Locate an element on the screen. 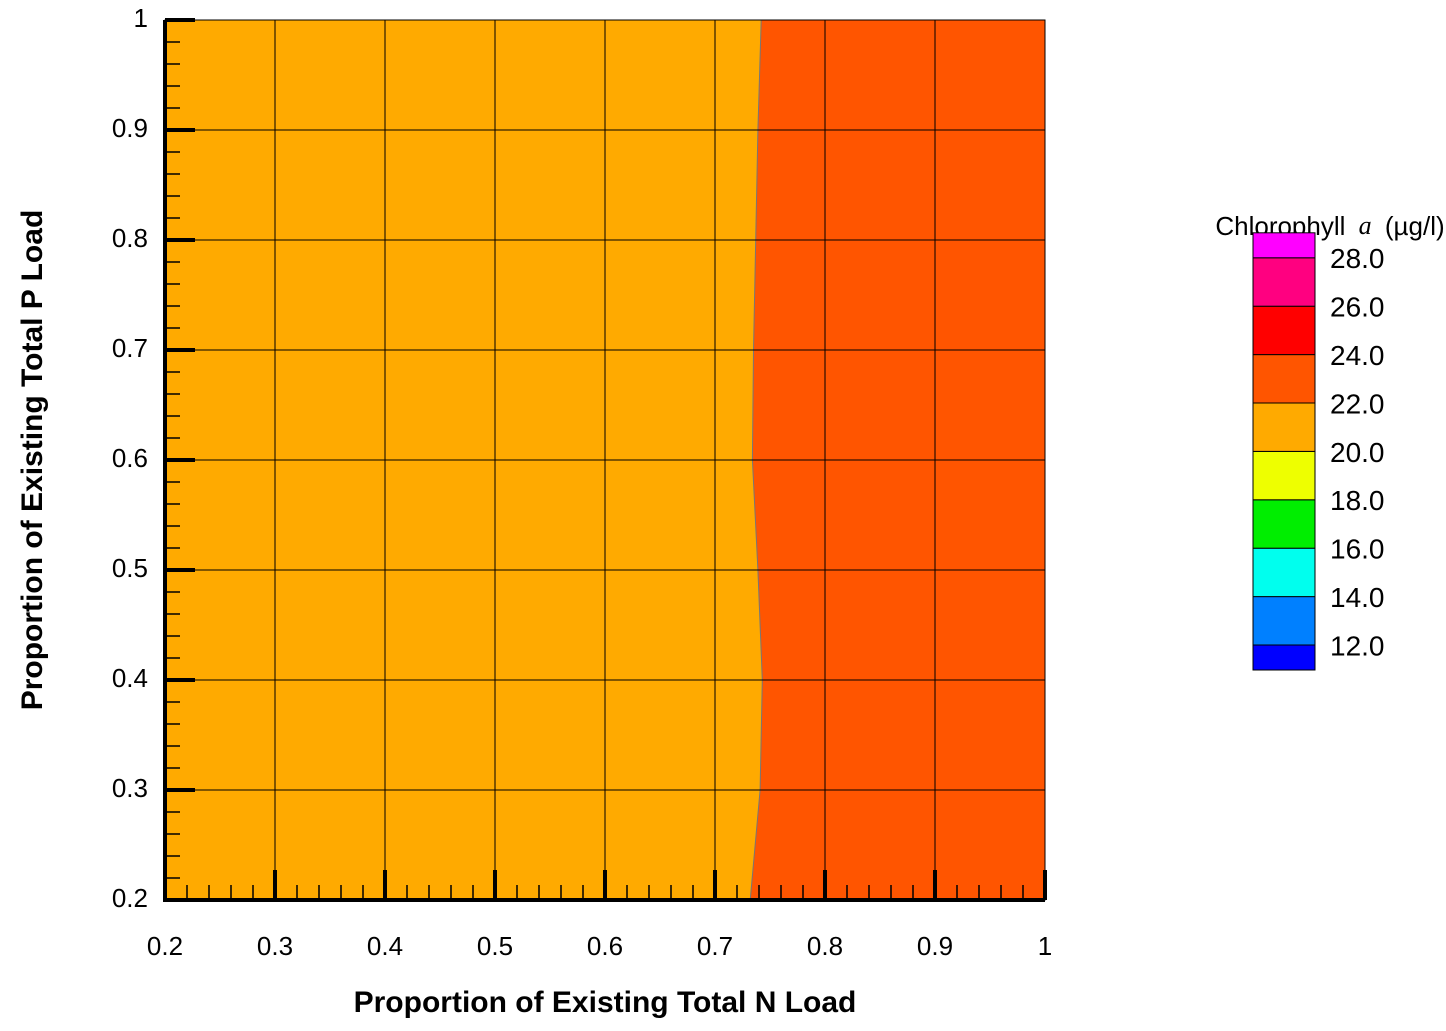  x-tick-label: 0.2 is located at coordinates (165, 946).